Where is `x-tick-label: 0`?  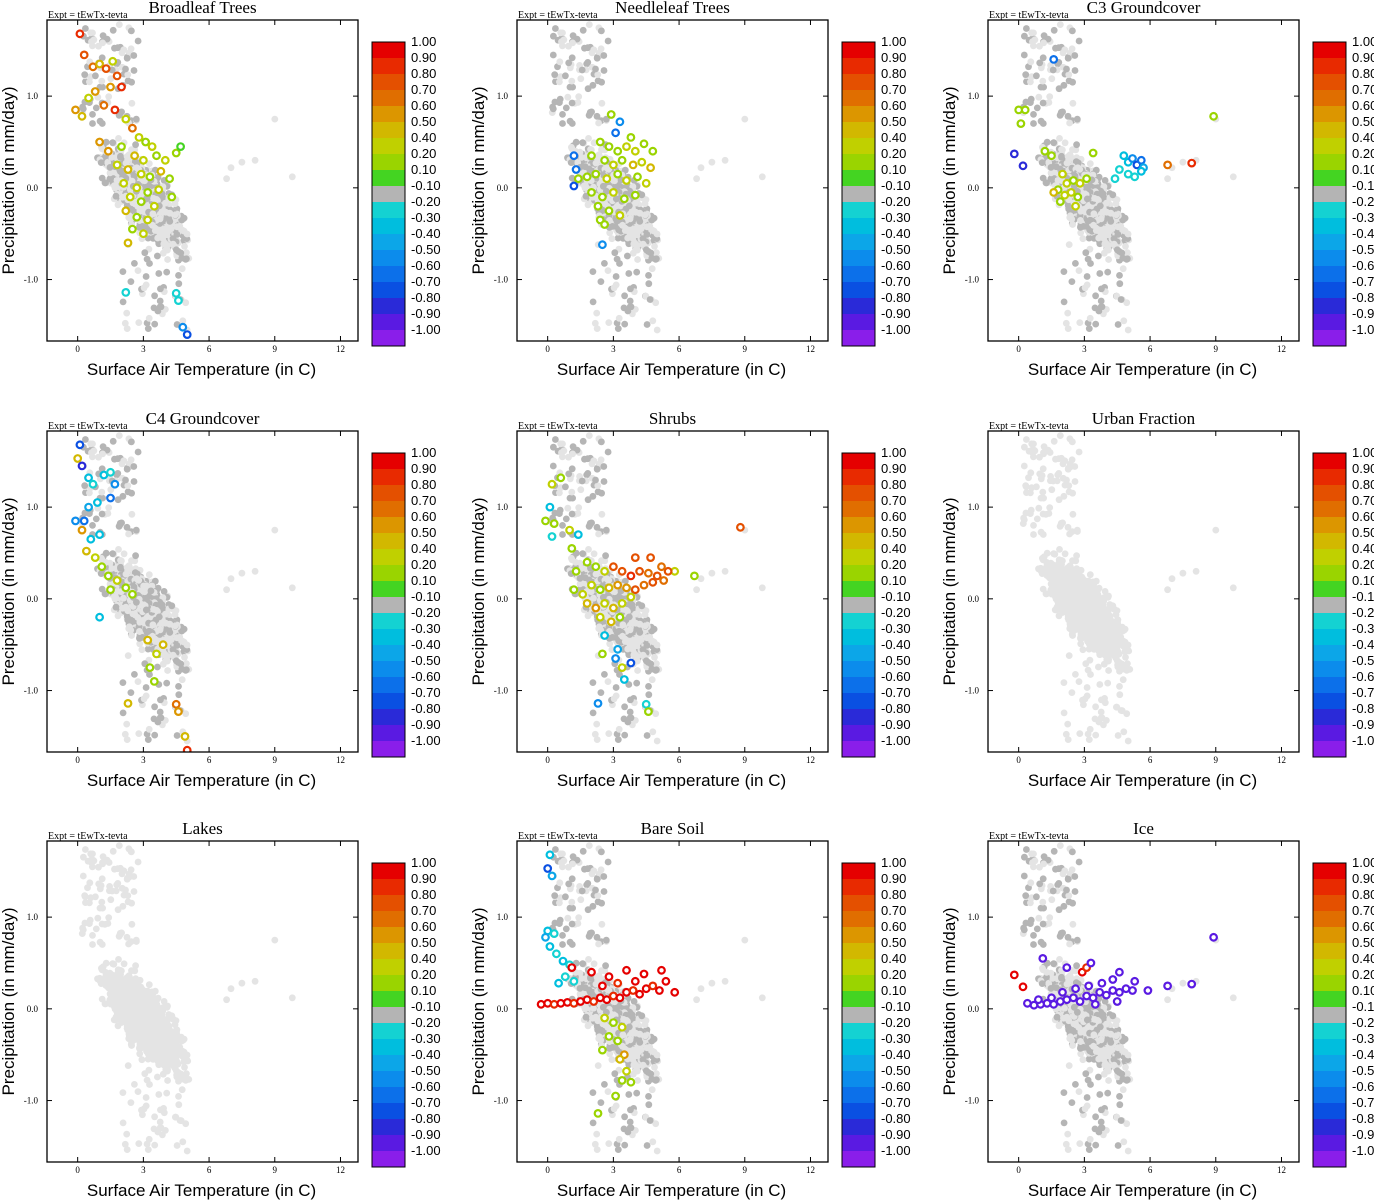 x-tick-label: 0 is located at coordinates (547, 349).